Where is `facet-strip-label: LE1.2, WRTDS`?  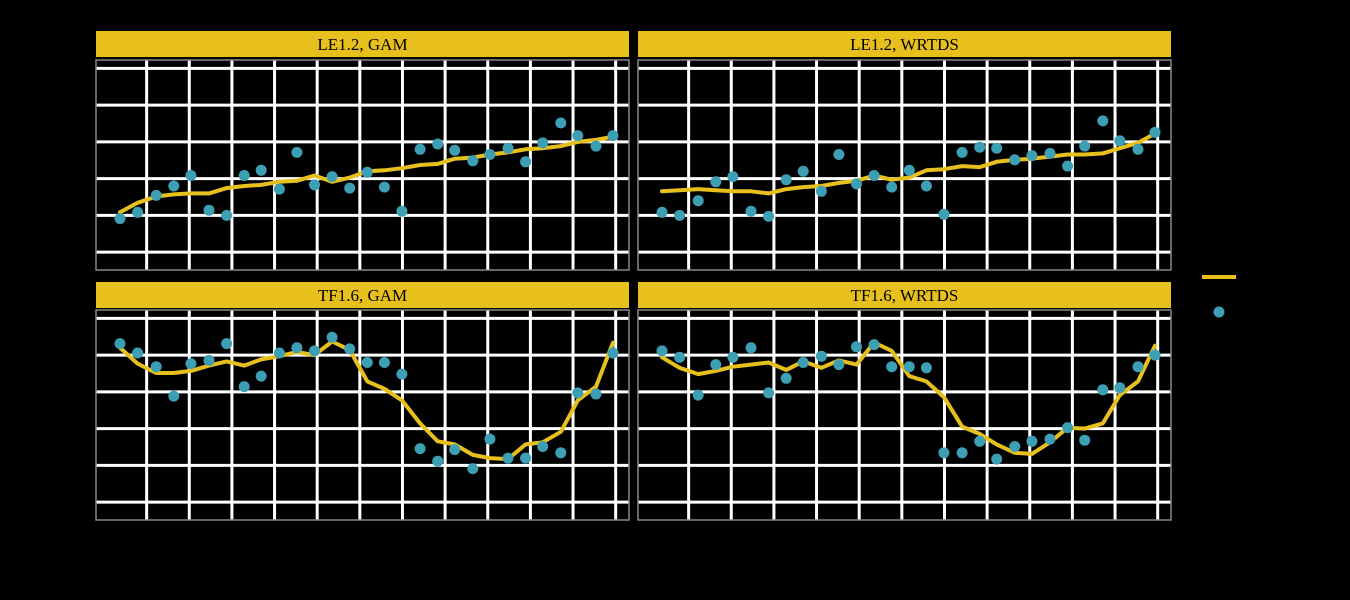 facet-strip-label: LE1.2, WRTDS is located at coordinates (904, 44).